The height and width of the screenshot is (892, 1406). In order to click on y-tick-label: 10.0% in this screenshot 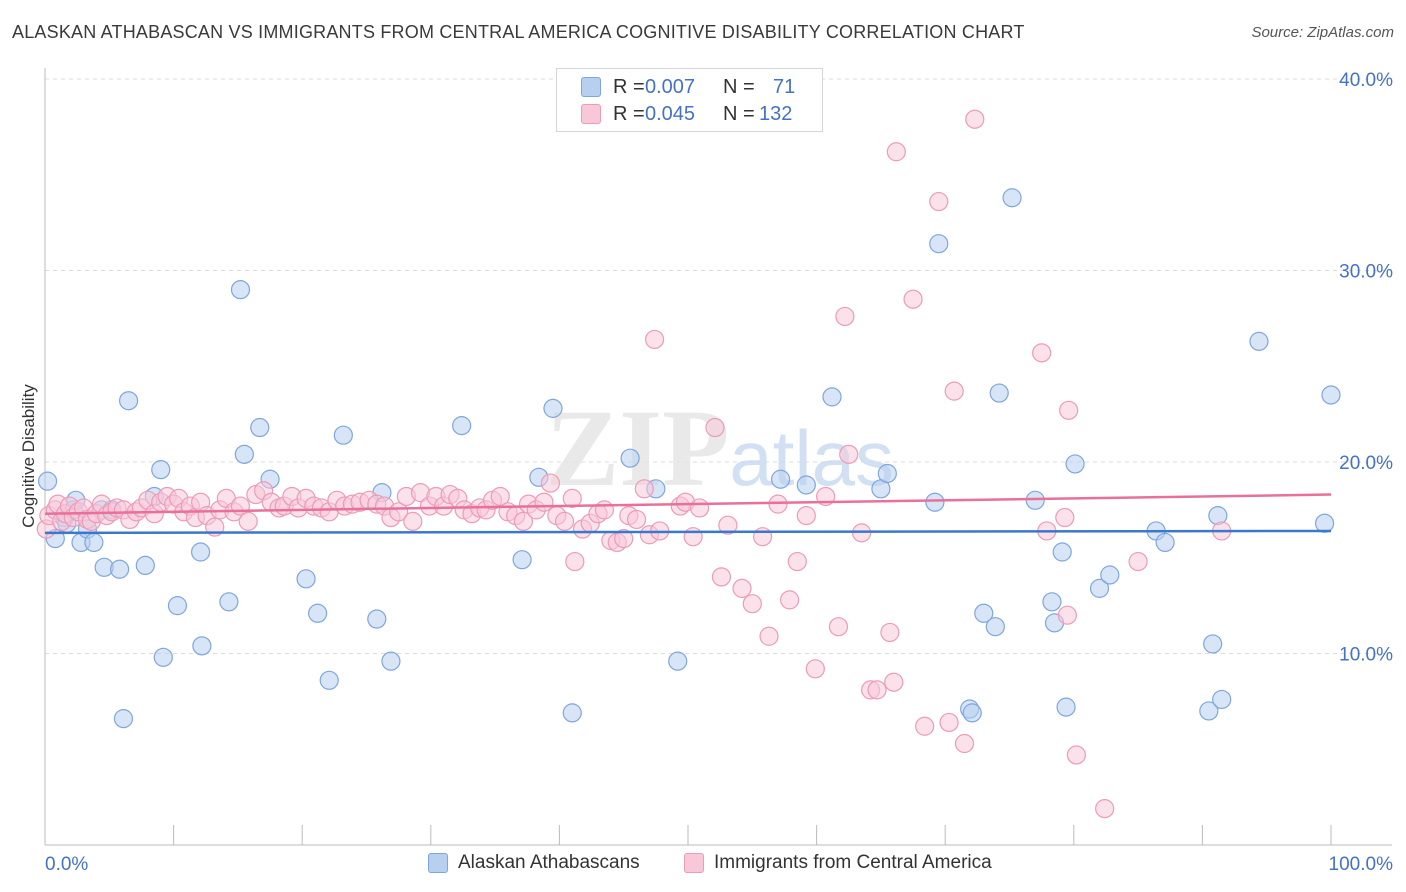, I will do `click(1366, 655)`.